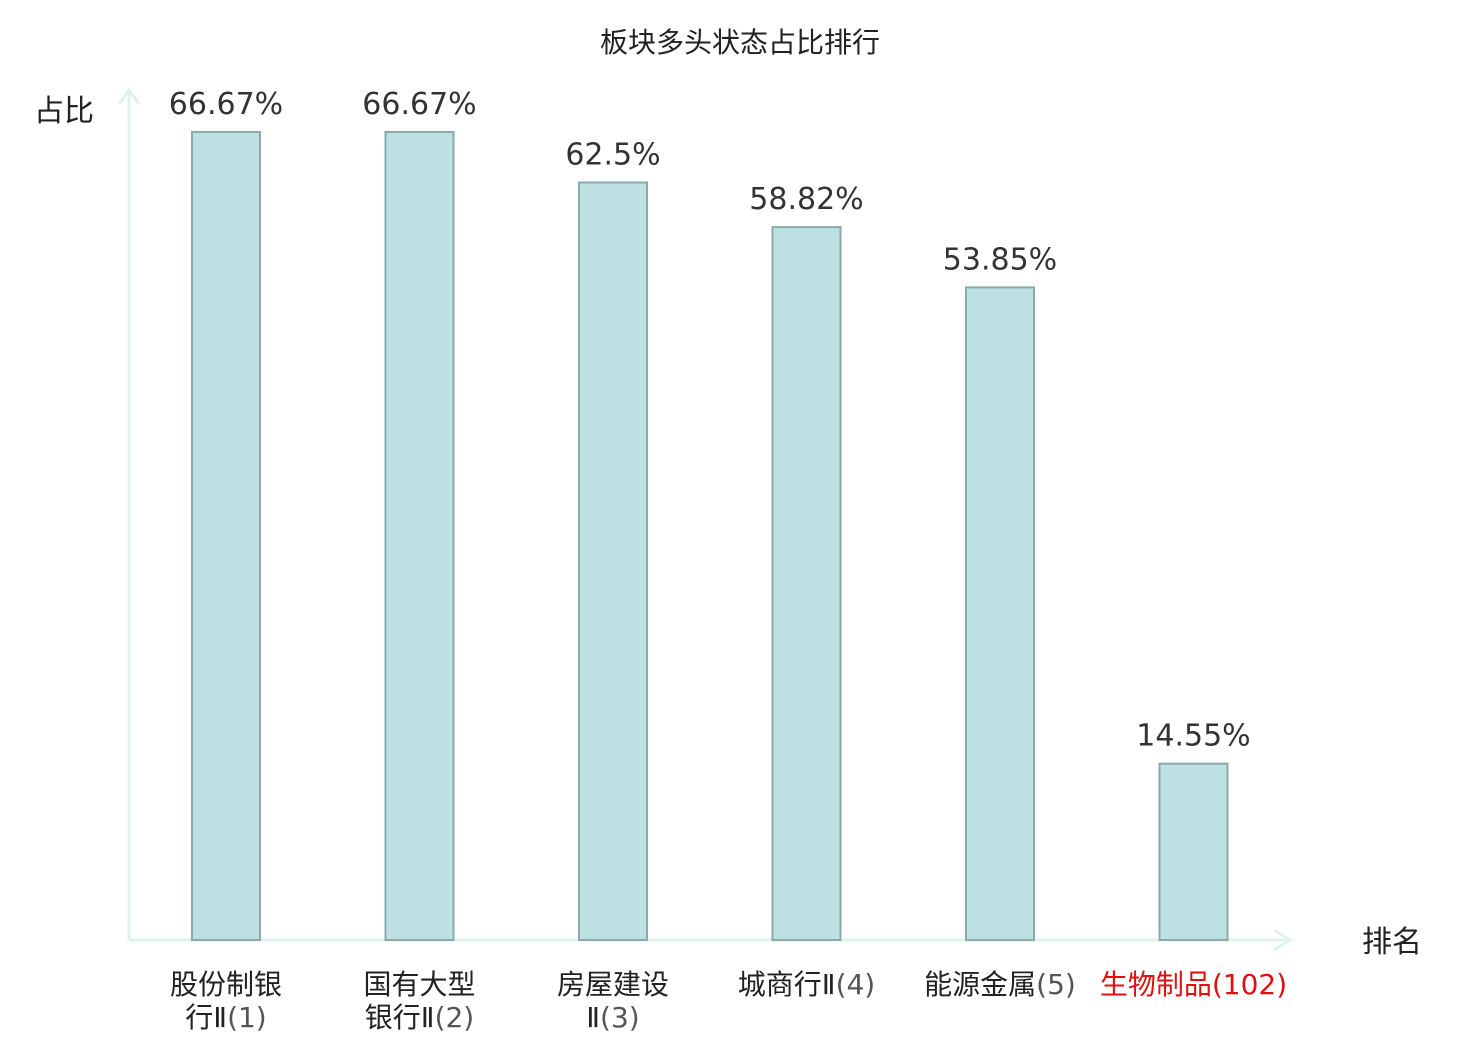  What do you see at coordinates (64, 111) in the screenshot?
I see `y-axis-label: 占比` at bounding box center [64, 111].